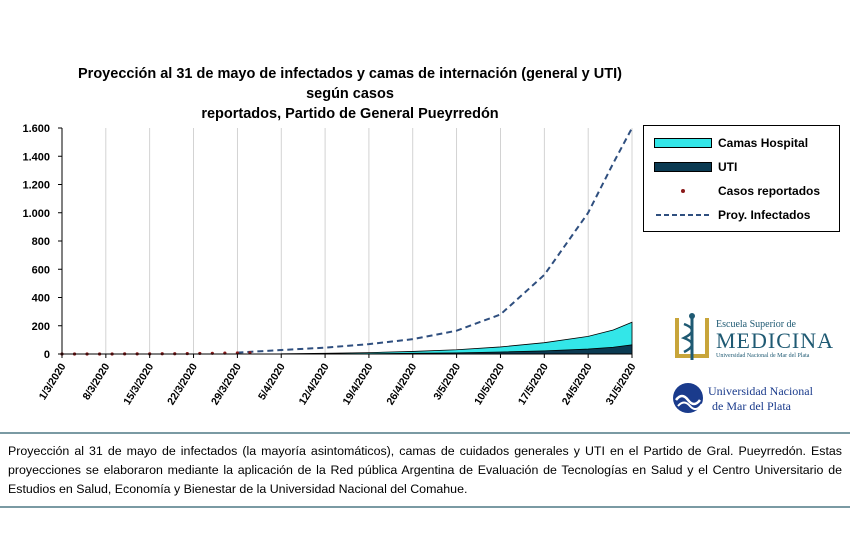 This screenshot has height=560, width=850. Describe the element at coordinates (683, 215) in the screenshot. I see `legend-line-proy` at that location.